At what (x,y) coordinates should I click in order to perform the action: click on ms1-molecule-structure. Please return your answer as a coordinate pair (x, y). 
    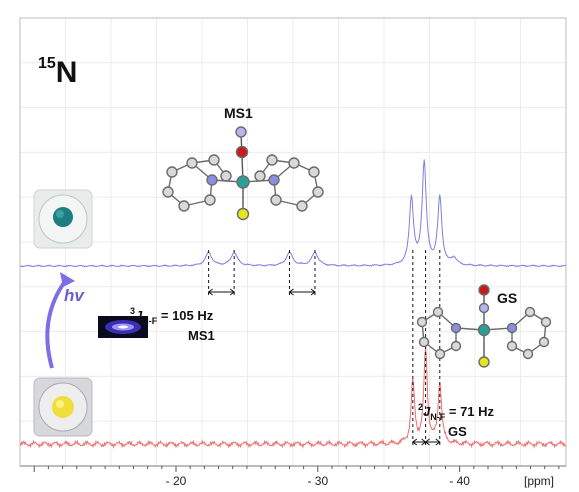
    Looking at the image, I should click on (243, 173).